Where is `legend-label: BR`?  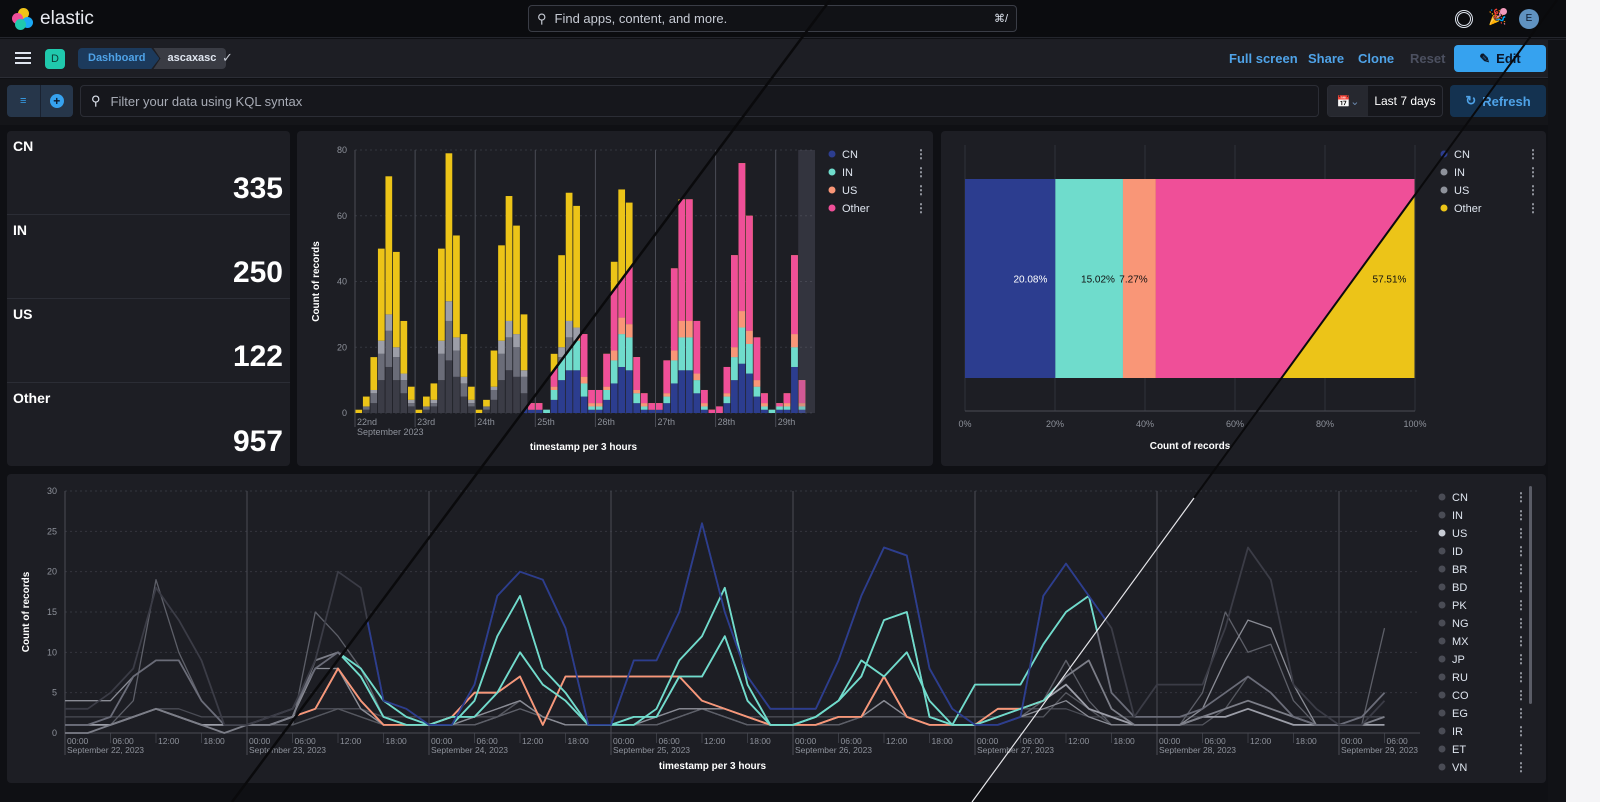
legend-label: BR is located at coordinates (1459, 570).